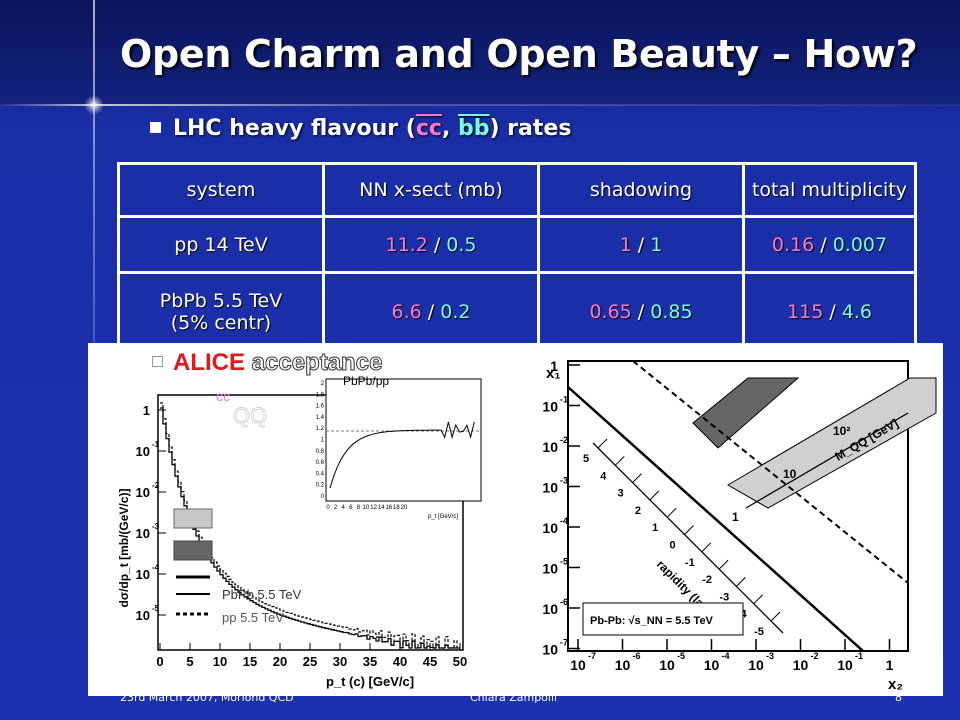  I want to click on diagonal-solid-line, so click(715, 519).